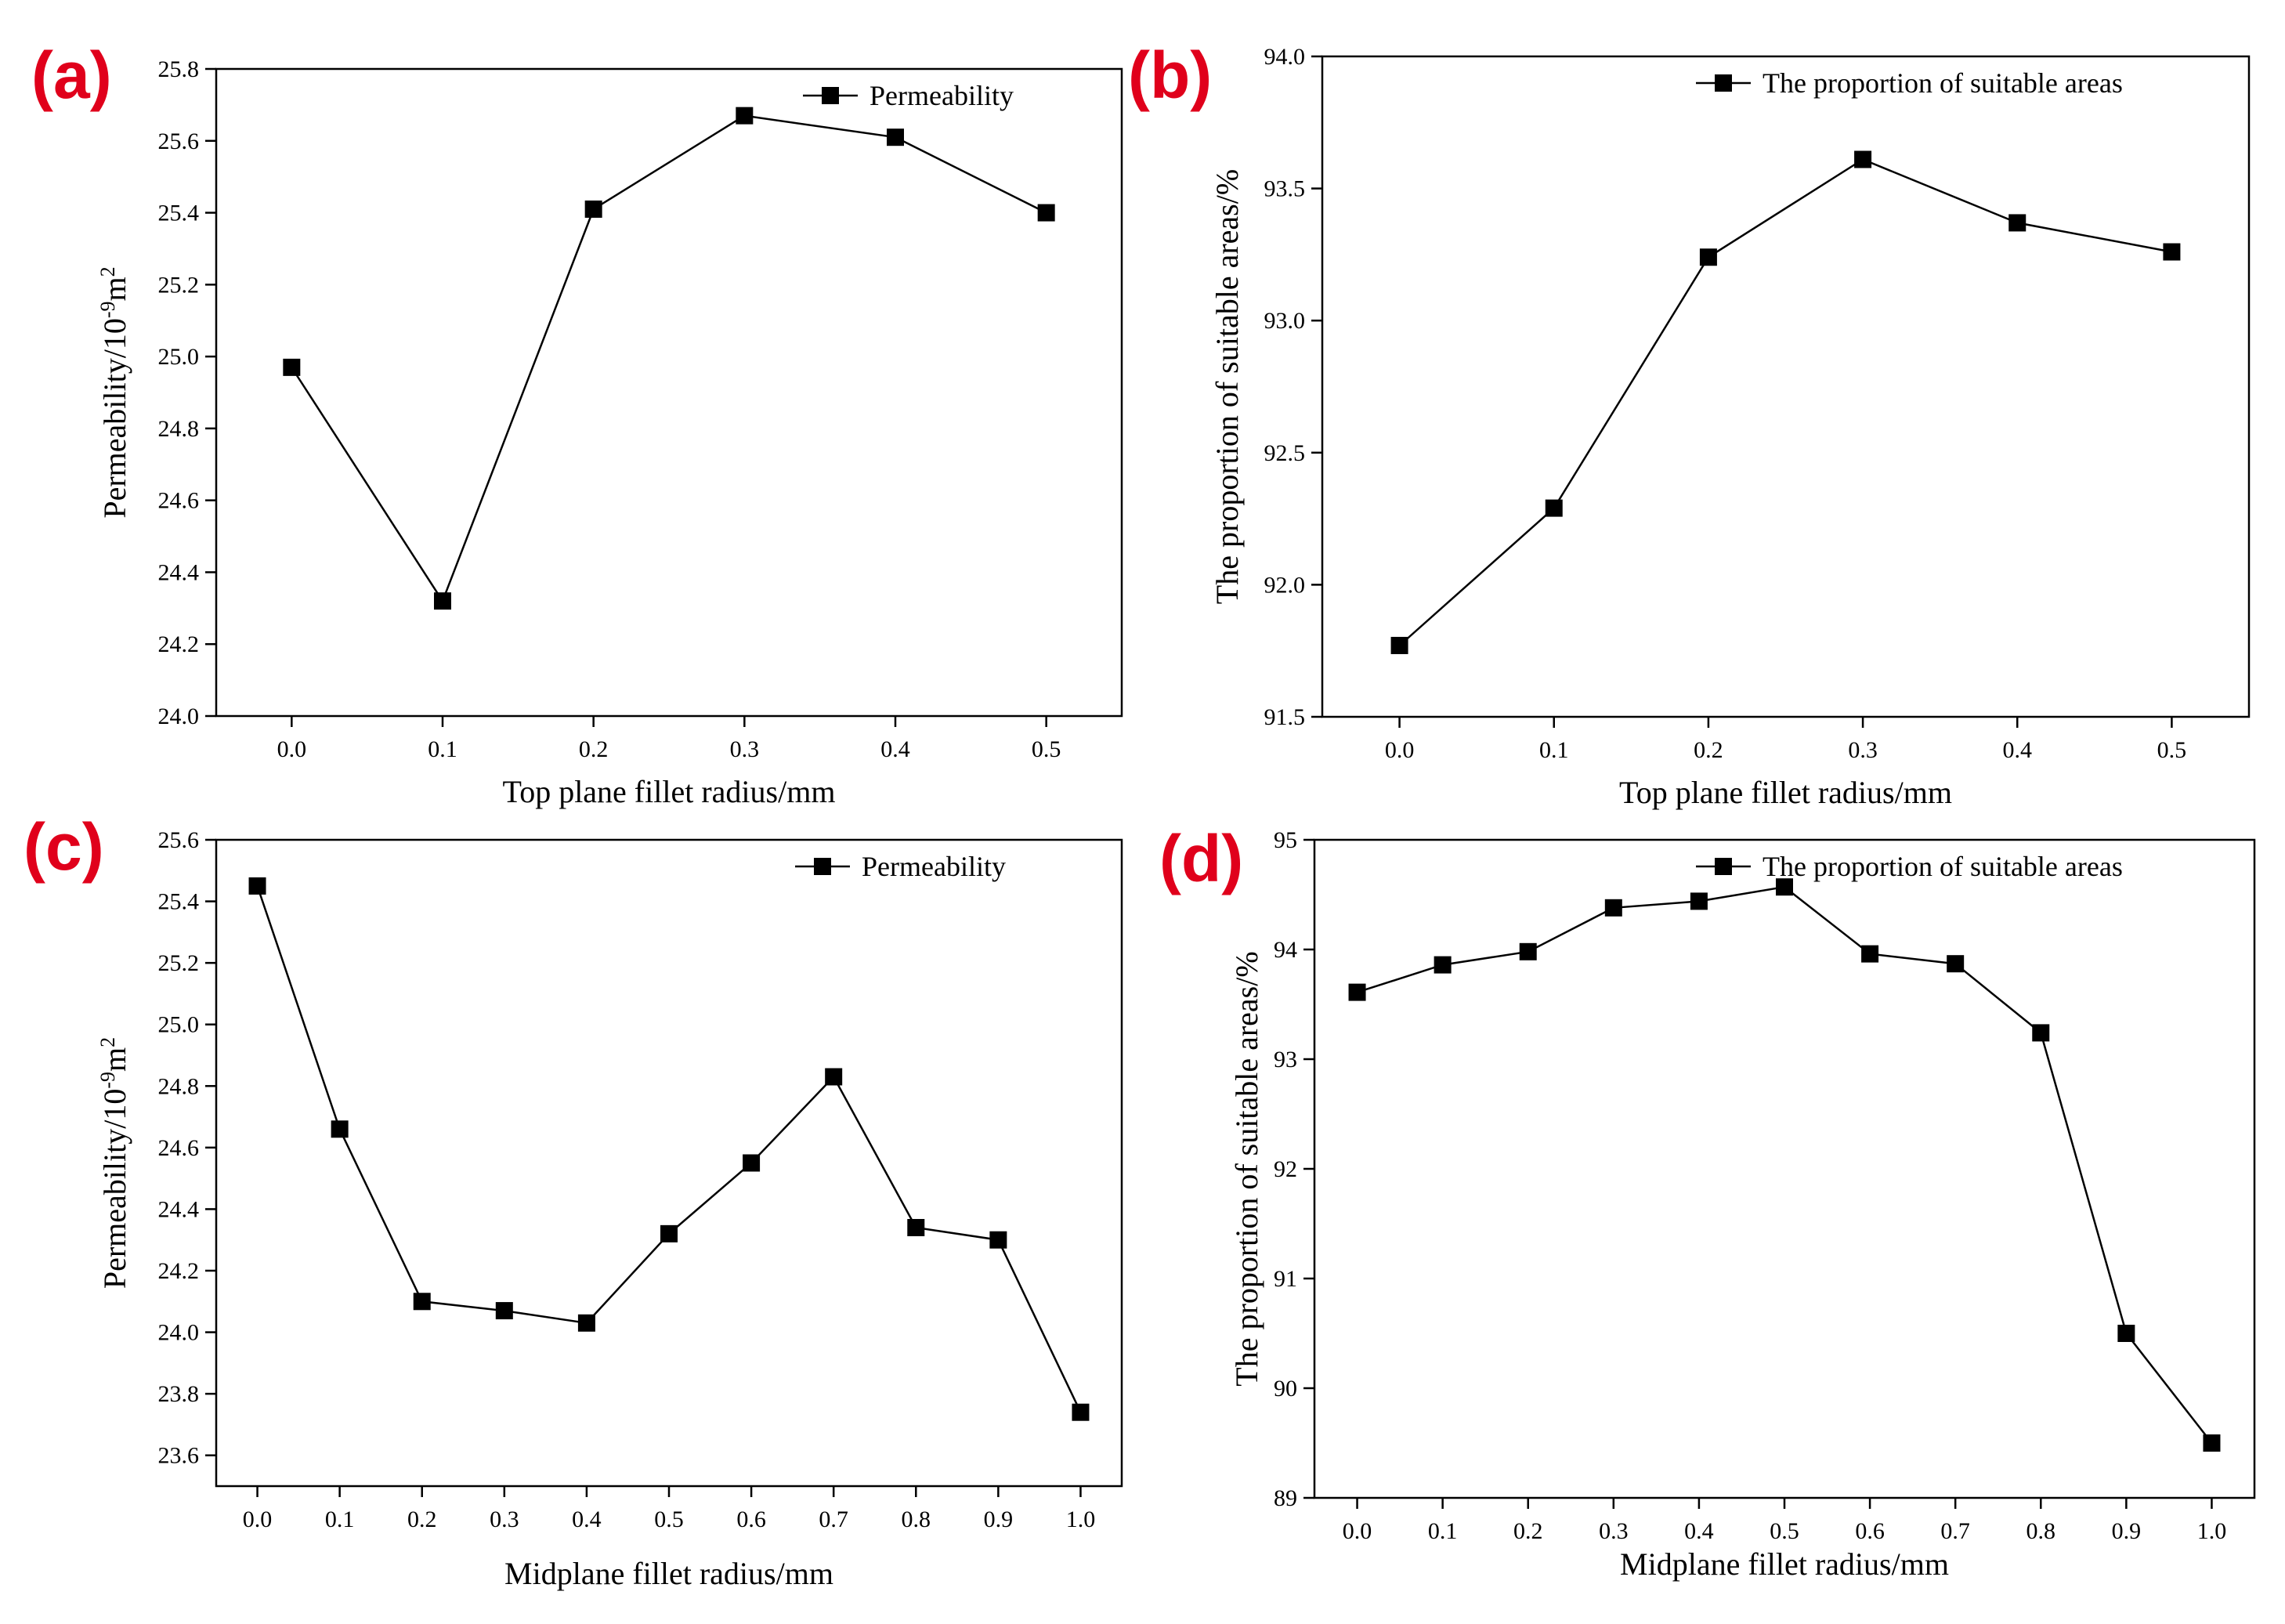 This screenshot has height=1624, width=2285. What do you see at coordinates (1285, 189) in the screenshot?
I see `y-tick-label: 93.5` at bounding box center [1285, 189].